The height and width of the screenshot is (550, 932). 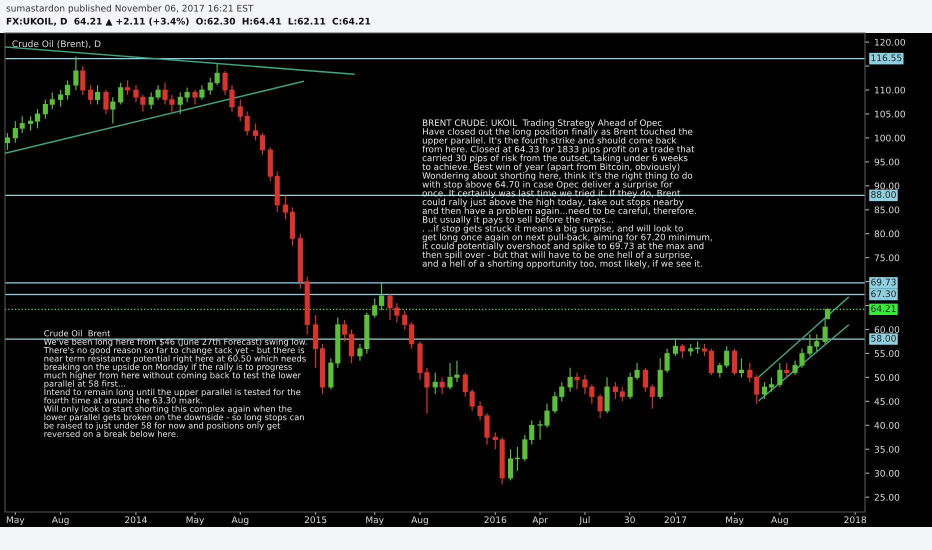 What do you see at coordinates (175, 384) in the screenshot?
I see `text: Crude Oil Brent We've been long here from $46 (June 27th Forecast) swing low. There's no good reason so far to change tack yet - but there is near term resistance potential right here at 60.50 which needs breaking on the upside on Monday if the rally is to progress much higher from here without coming back to test the lower parallel at 58 first... Intend to remain long until the upper parallel is tested for the fourth time at around the 63.30 mark. Will only look to start shorting this complex again when the lower parallel gets broken on the downside - so long stops can be raised to just under 58 for now and positions only get reversed on a break below here.` at bounding box center [175, 384].